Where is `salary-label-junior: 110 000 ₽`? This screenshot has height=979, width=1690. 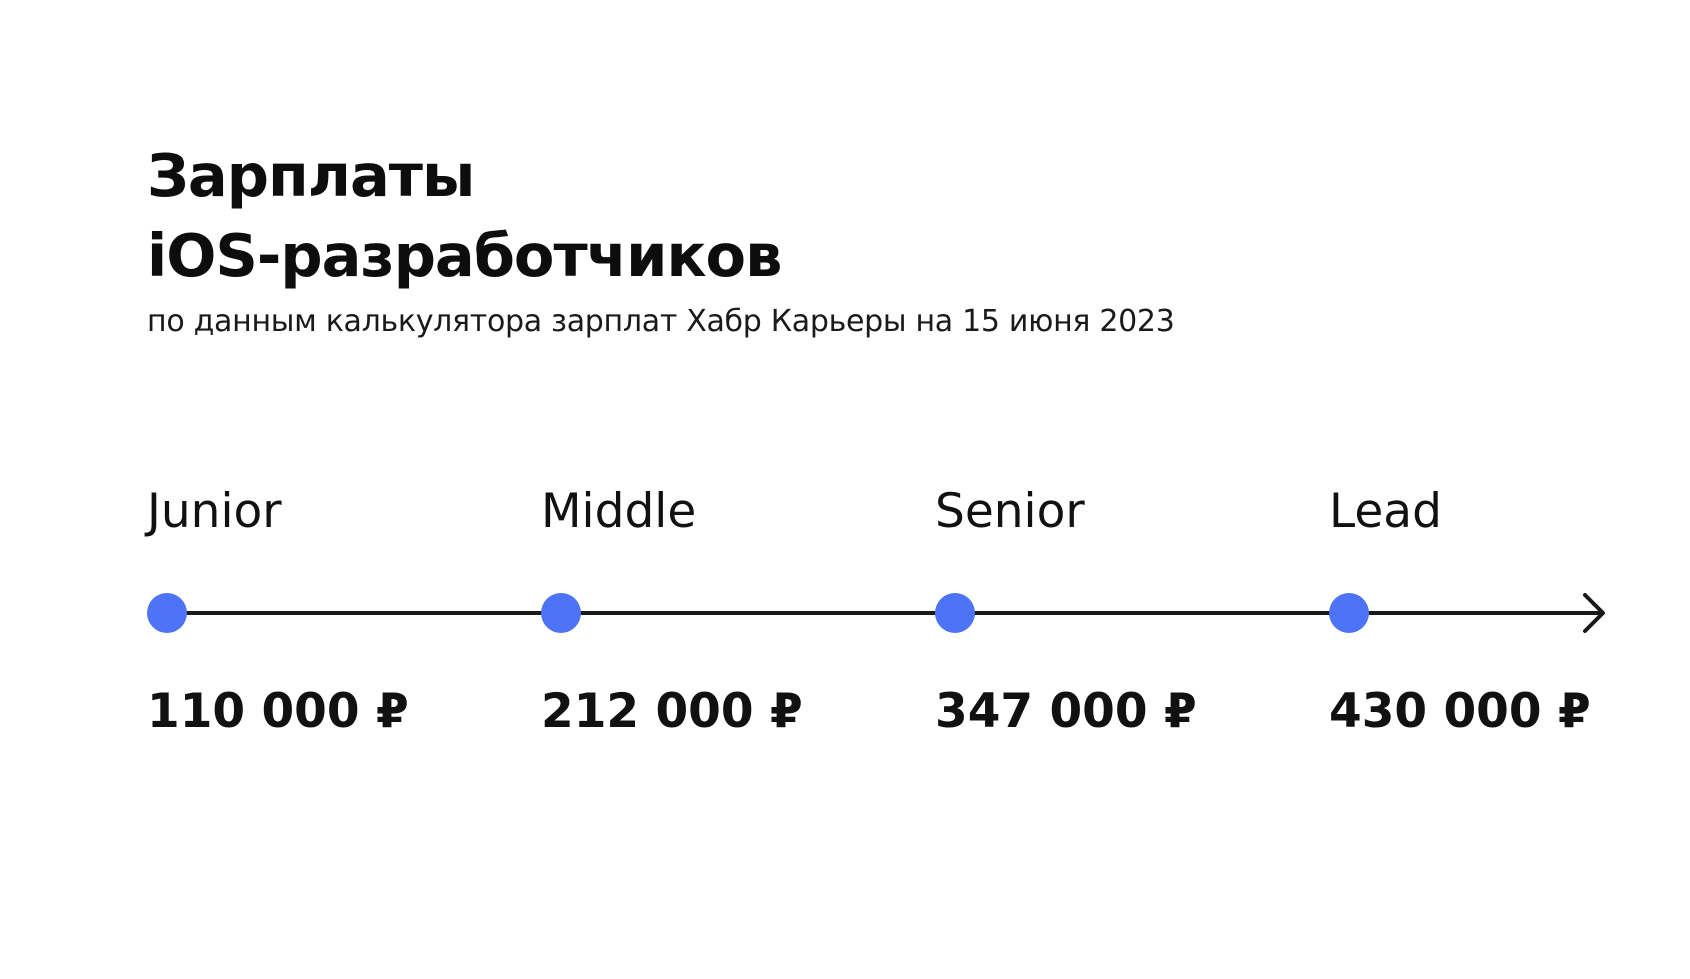
salary-label-junior: 110 000 ₽ is located at coordinates (278, 711).